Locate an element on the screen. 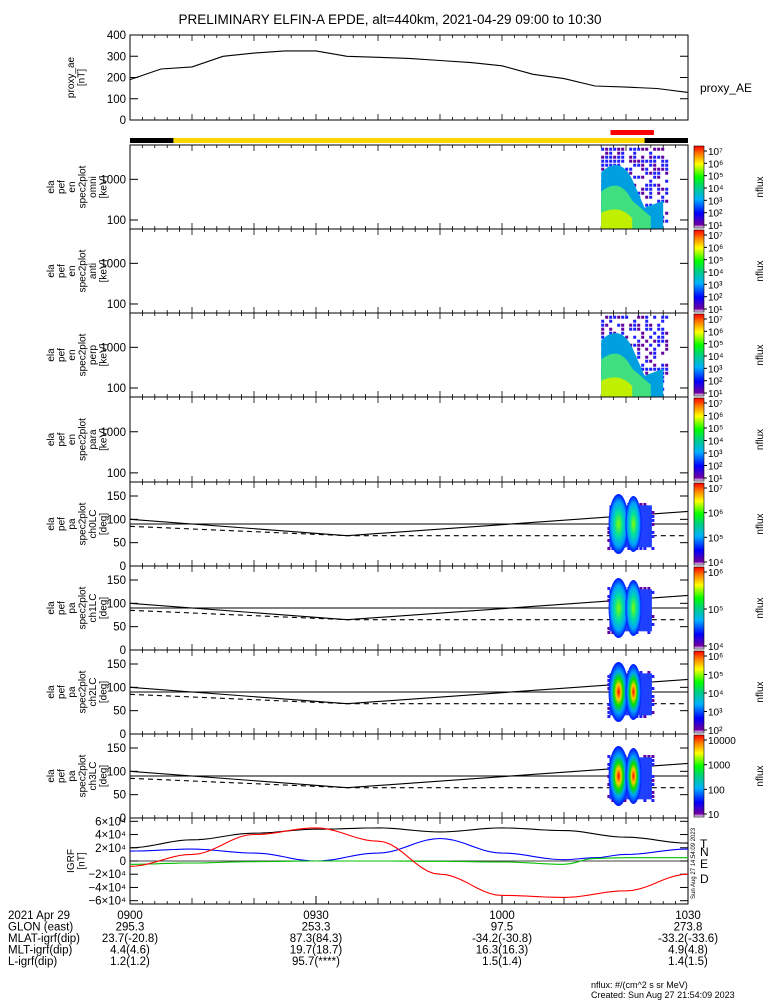  time-axis-value: -33.2(-33.6) is located at coordinates (688, 939).